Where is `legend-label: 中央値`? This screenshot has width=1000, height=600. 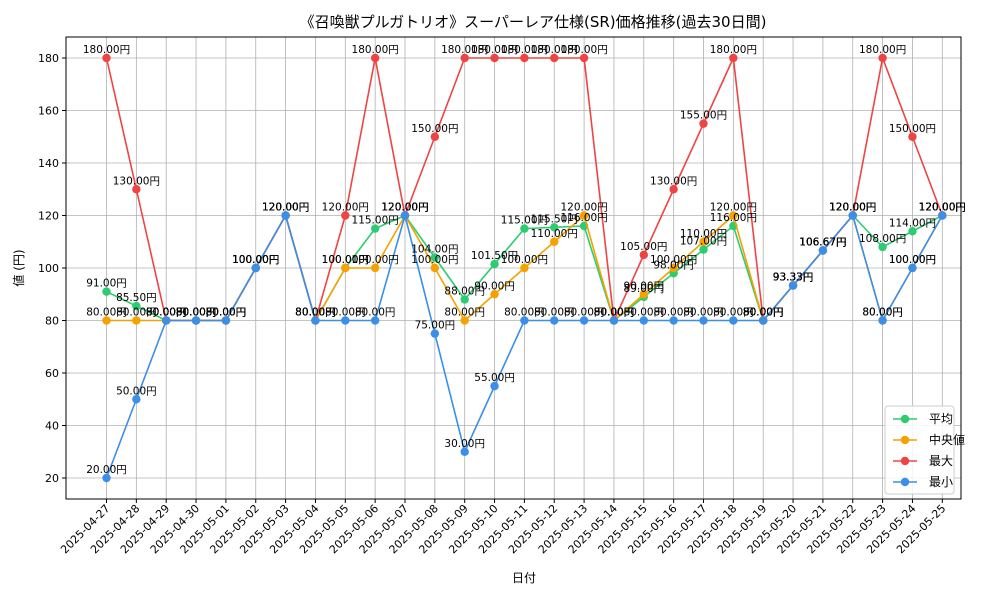
legend-label: 中央値 is located at coordinates (947, 439).